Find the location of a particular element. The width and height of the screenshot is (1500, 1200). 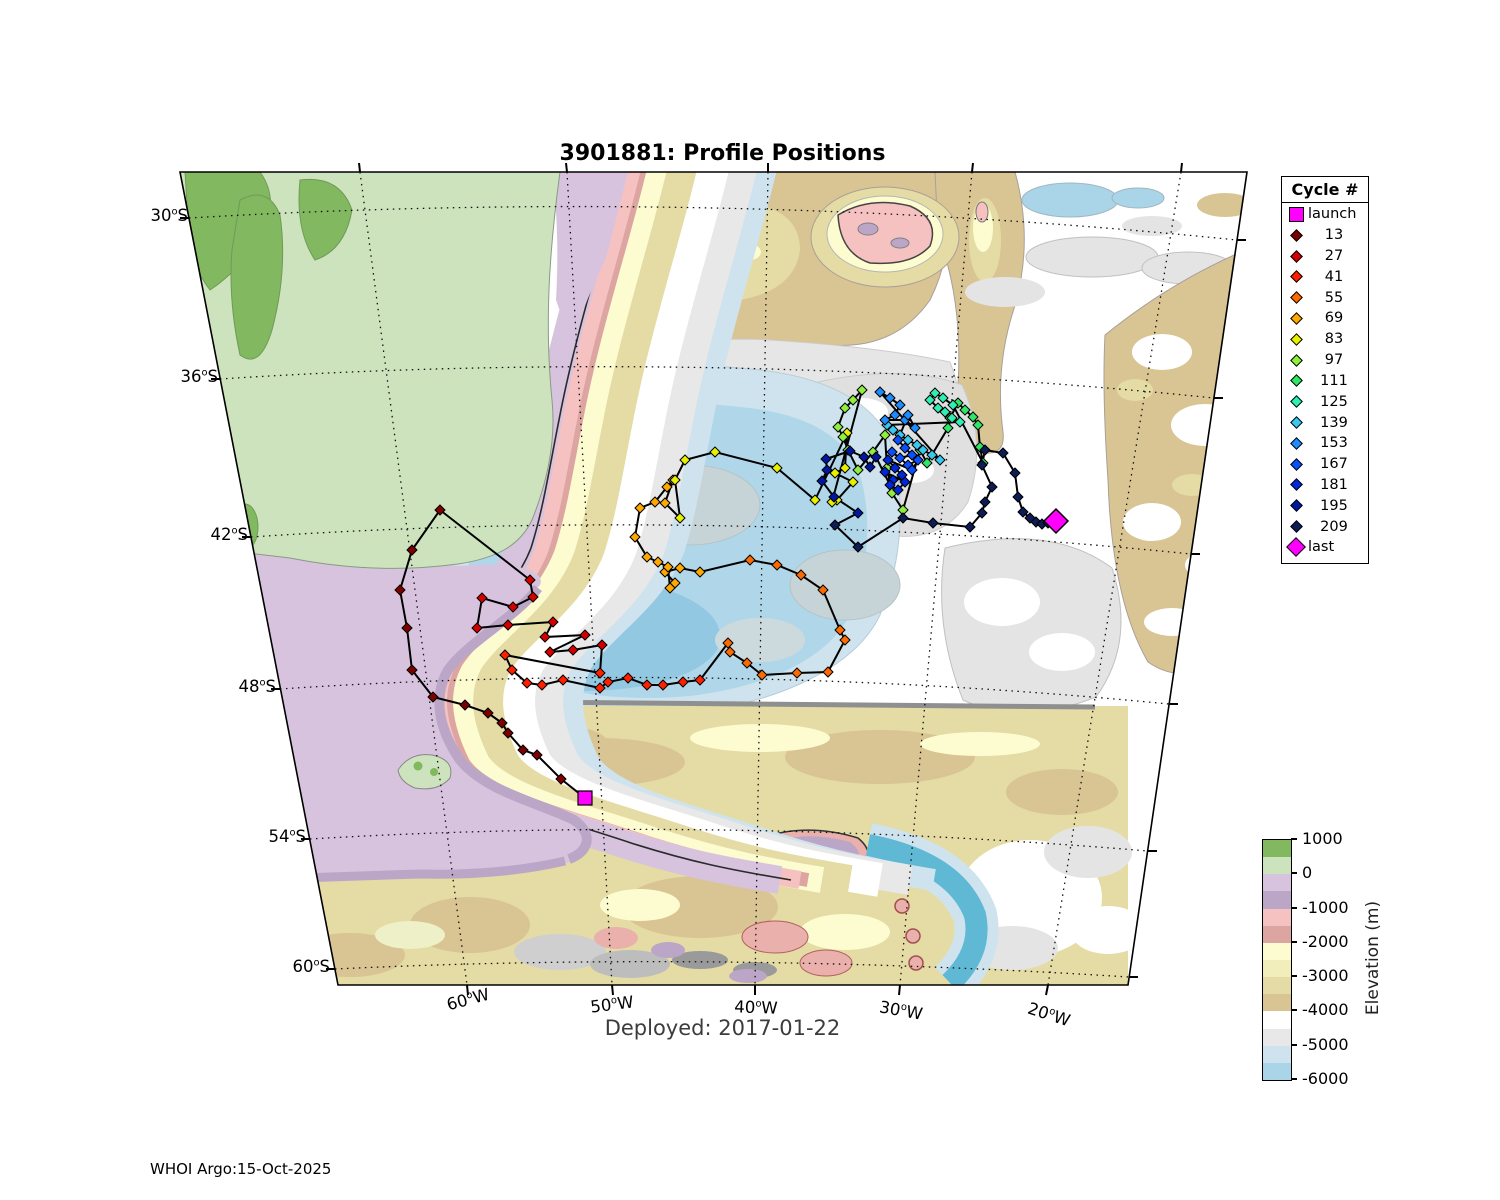

colorbar-tick-label: -6000 is located at coordinates (1325, 1078).